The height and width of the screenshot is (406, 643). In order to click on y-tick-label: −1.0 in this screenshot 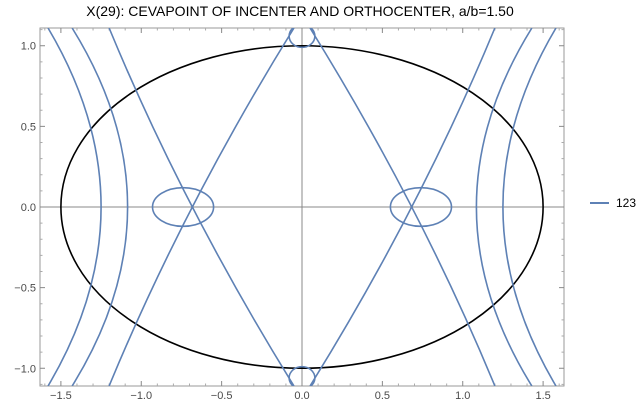, I will do `click(25, 369)`.